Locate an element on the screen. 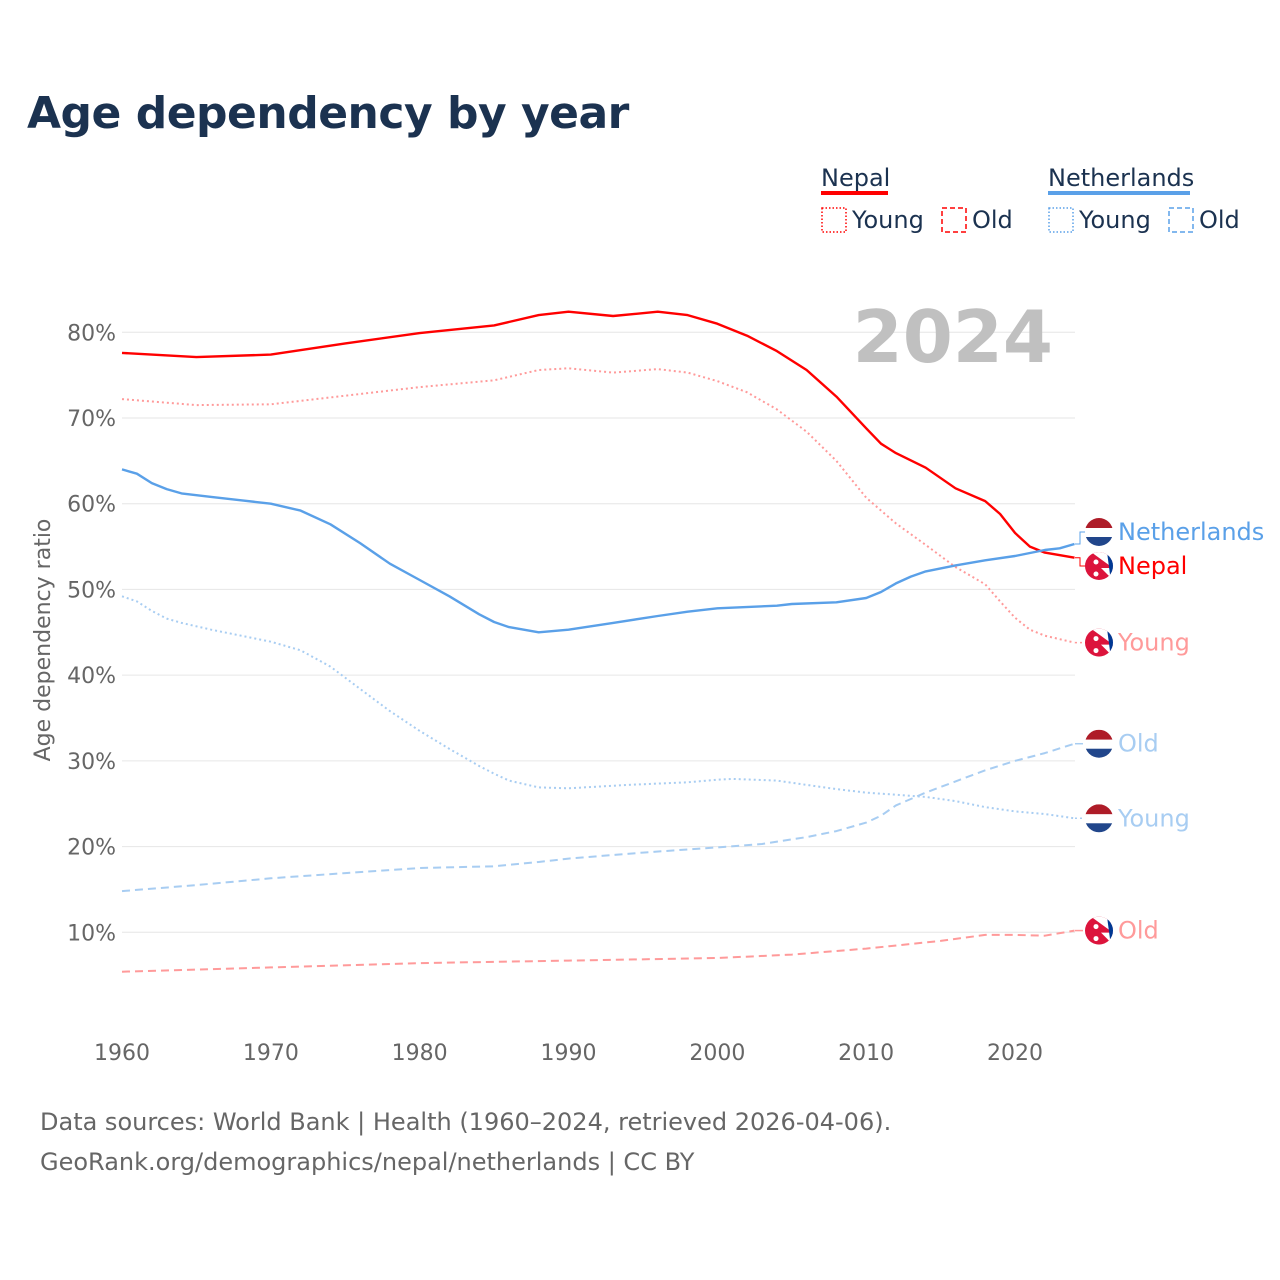 This screenshot has height=1280, width=1280. x-tick-label: 2010 is located at coordinates (866, 1053).